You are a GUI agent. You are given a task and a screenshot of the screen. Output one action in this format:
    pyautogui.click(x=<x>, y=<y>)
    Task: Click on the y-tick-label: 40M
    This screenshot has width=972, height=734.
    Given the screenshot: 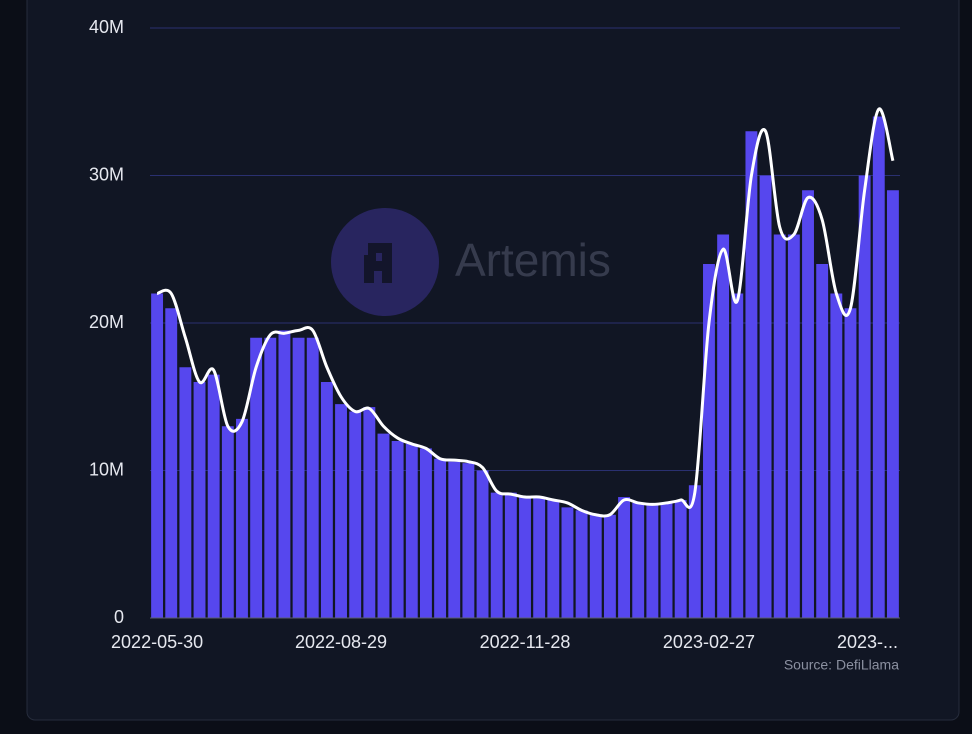 What is the action you would take?
    pyautogui.click(x=106, y=27)
    